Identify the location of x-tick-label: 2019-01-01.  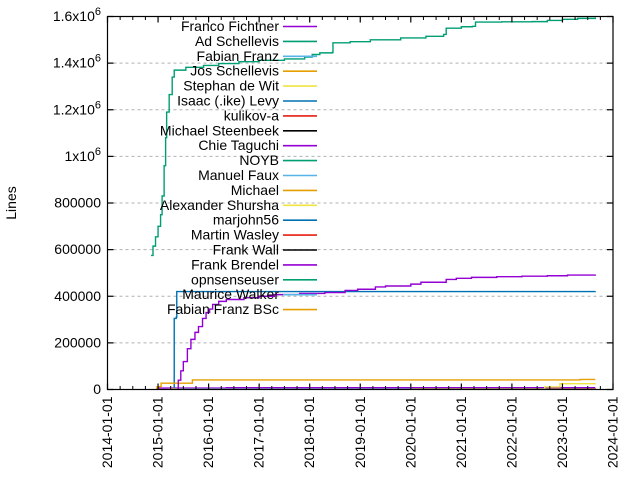
(360, 432).